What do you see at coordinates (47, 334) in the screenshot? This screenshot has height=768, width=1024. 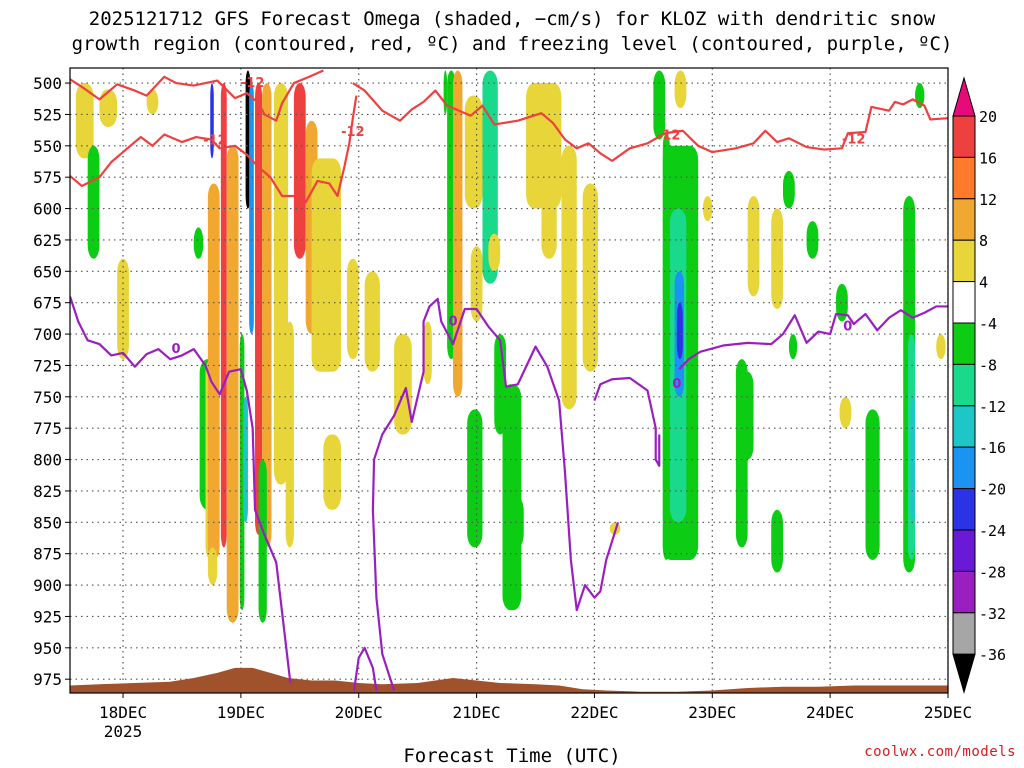 I see `y-tick-label: 700` at bounding box center [47, 334].